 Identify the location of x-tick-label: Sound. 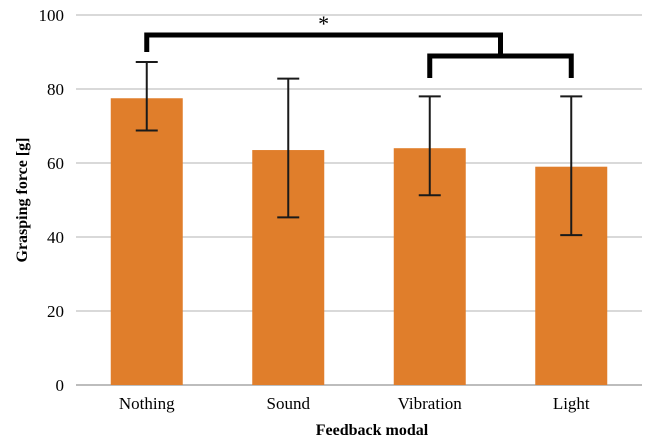
(289, 403).